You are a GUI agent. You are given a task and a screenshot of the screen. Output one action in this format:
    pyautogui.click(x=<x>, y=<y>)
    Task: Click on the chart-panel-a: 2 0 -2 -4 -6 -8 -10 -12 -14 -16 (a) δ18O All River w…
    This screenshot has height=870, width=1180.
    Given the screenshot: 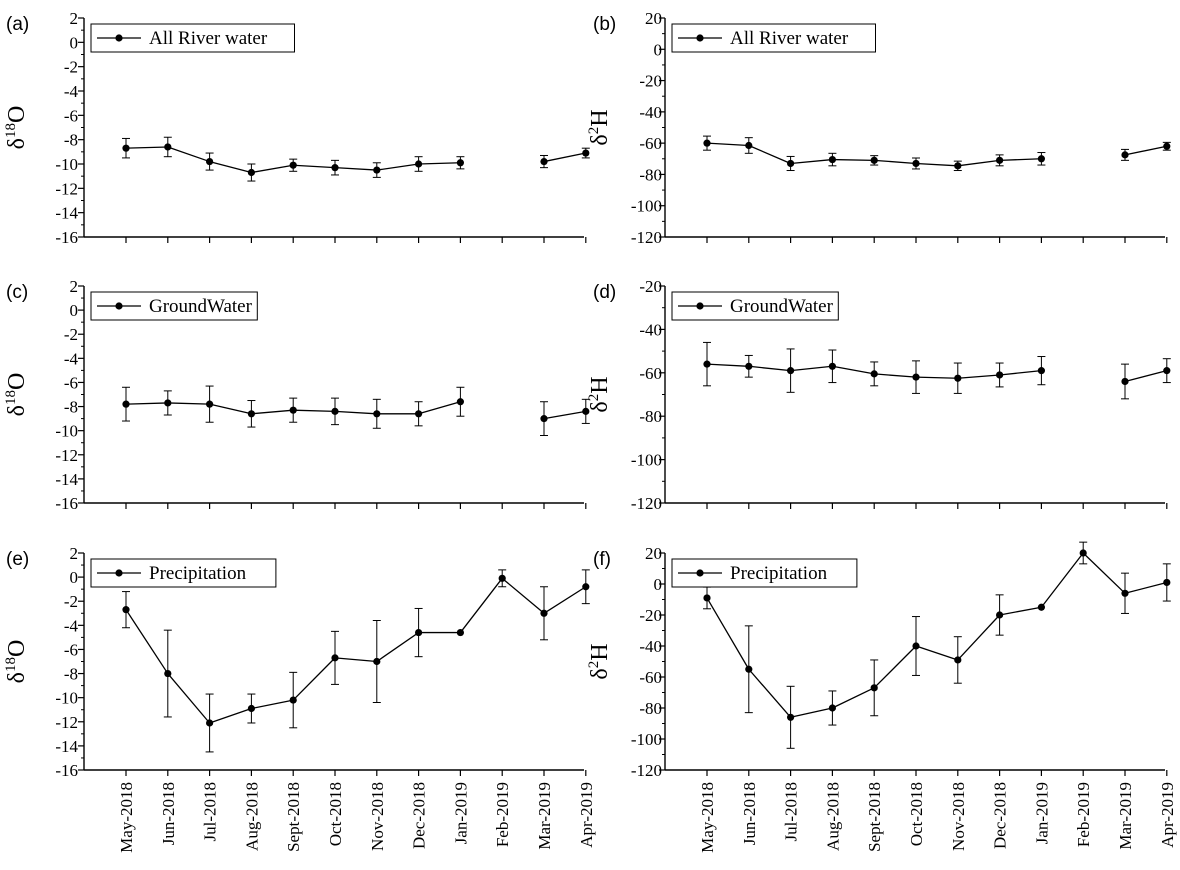 What is the action you would take?
    pyautogui.click(x=296, y=128)
    